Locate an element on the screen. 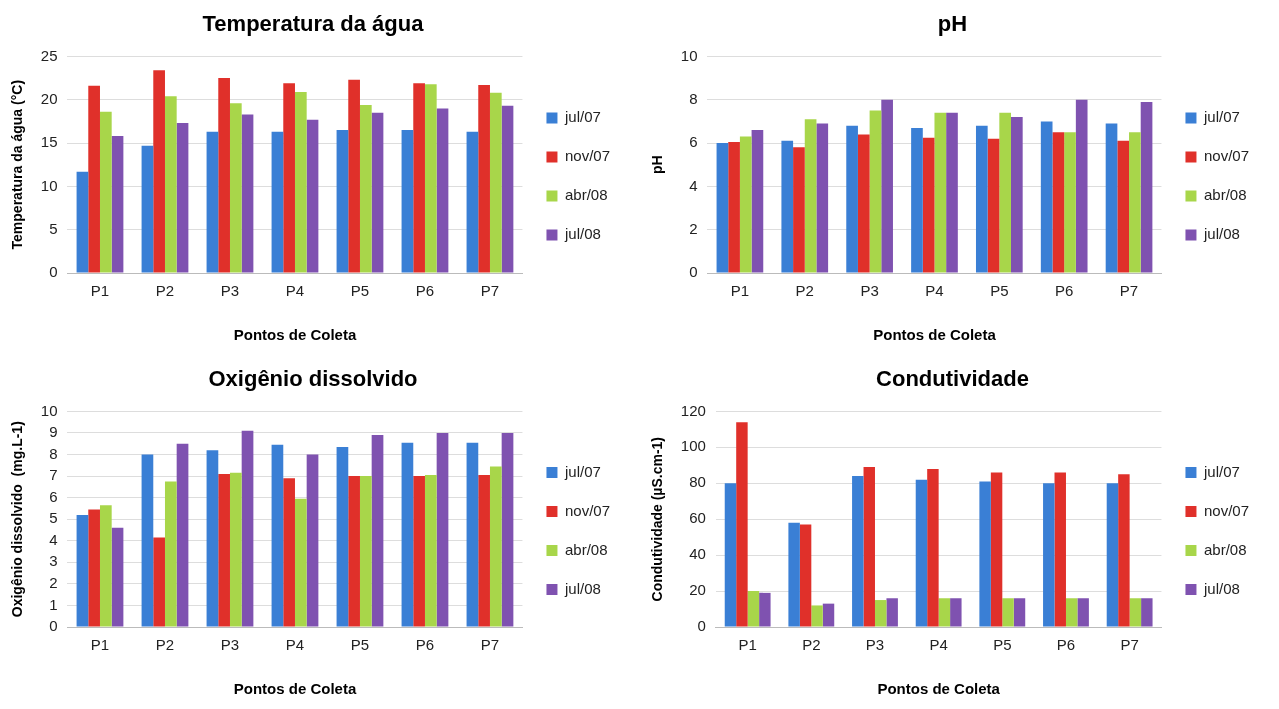 This screenshot has height=709, width=1279. y-tick-label: 9 is located at coordinates (53, 432).